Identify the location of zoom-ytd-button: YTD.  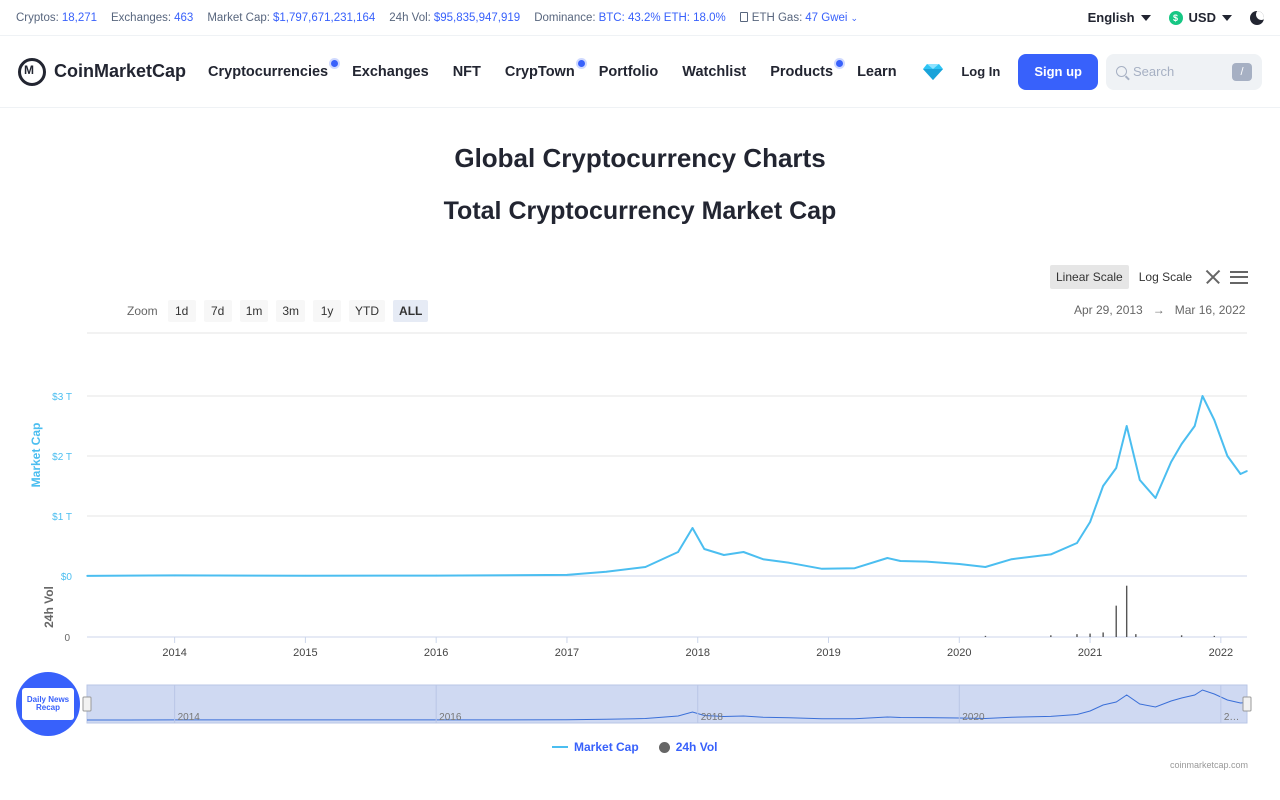
(367, 311).